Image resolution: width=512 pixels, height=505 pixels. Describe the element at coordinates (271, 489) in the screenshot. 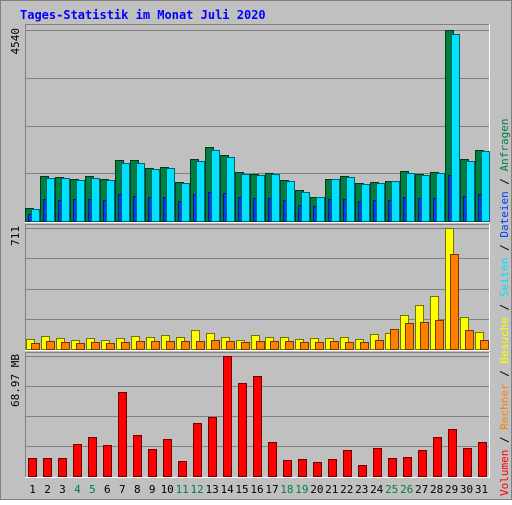

I see `x-tick-label-day-17: 17` at that location.